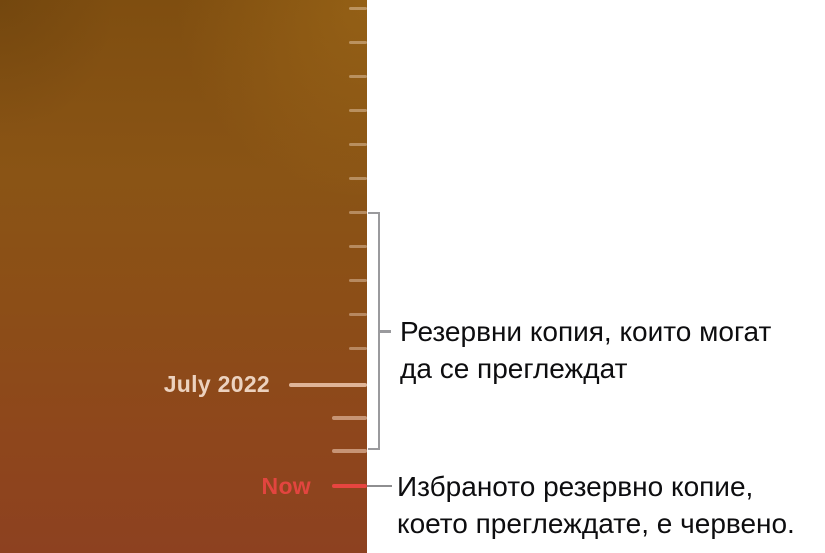 The image size is (825, 553). Describe the element at coordinates (514, 368) in the screenshot. I see `callout-browsable-line2: да се преглеждат` at that location.